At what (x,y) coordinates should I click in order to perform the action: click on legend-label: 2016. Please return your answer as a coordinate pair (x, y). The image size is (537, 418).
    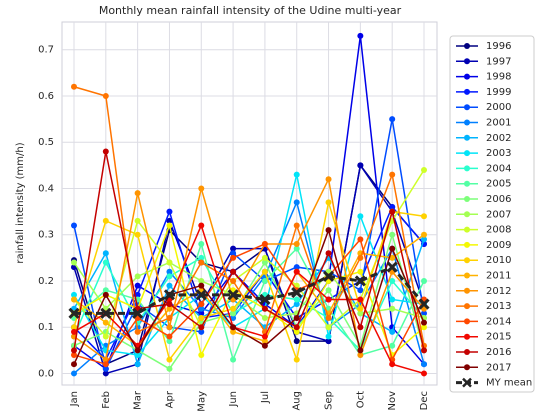
    Looking at the image, I should click on (498, 352).